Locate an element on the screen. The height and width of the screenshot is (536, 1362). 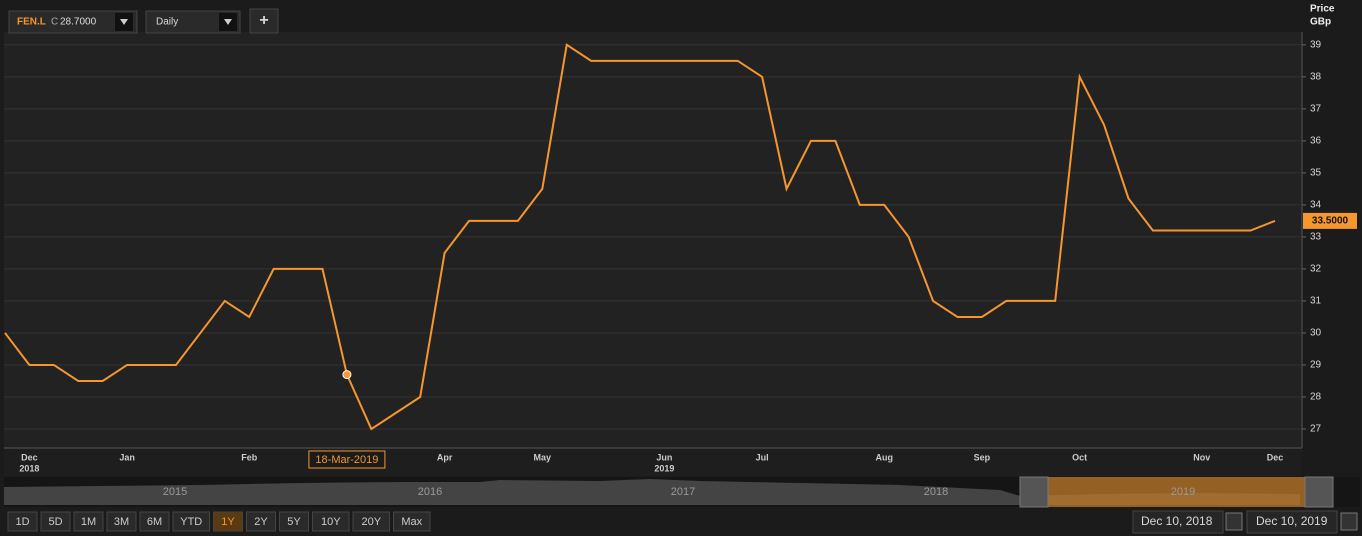
range-label: 1M is located at coordinates (88, 522).